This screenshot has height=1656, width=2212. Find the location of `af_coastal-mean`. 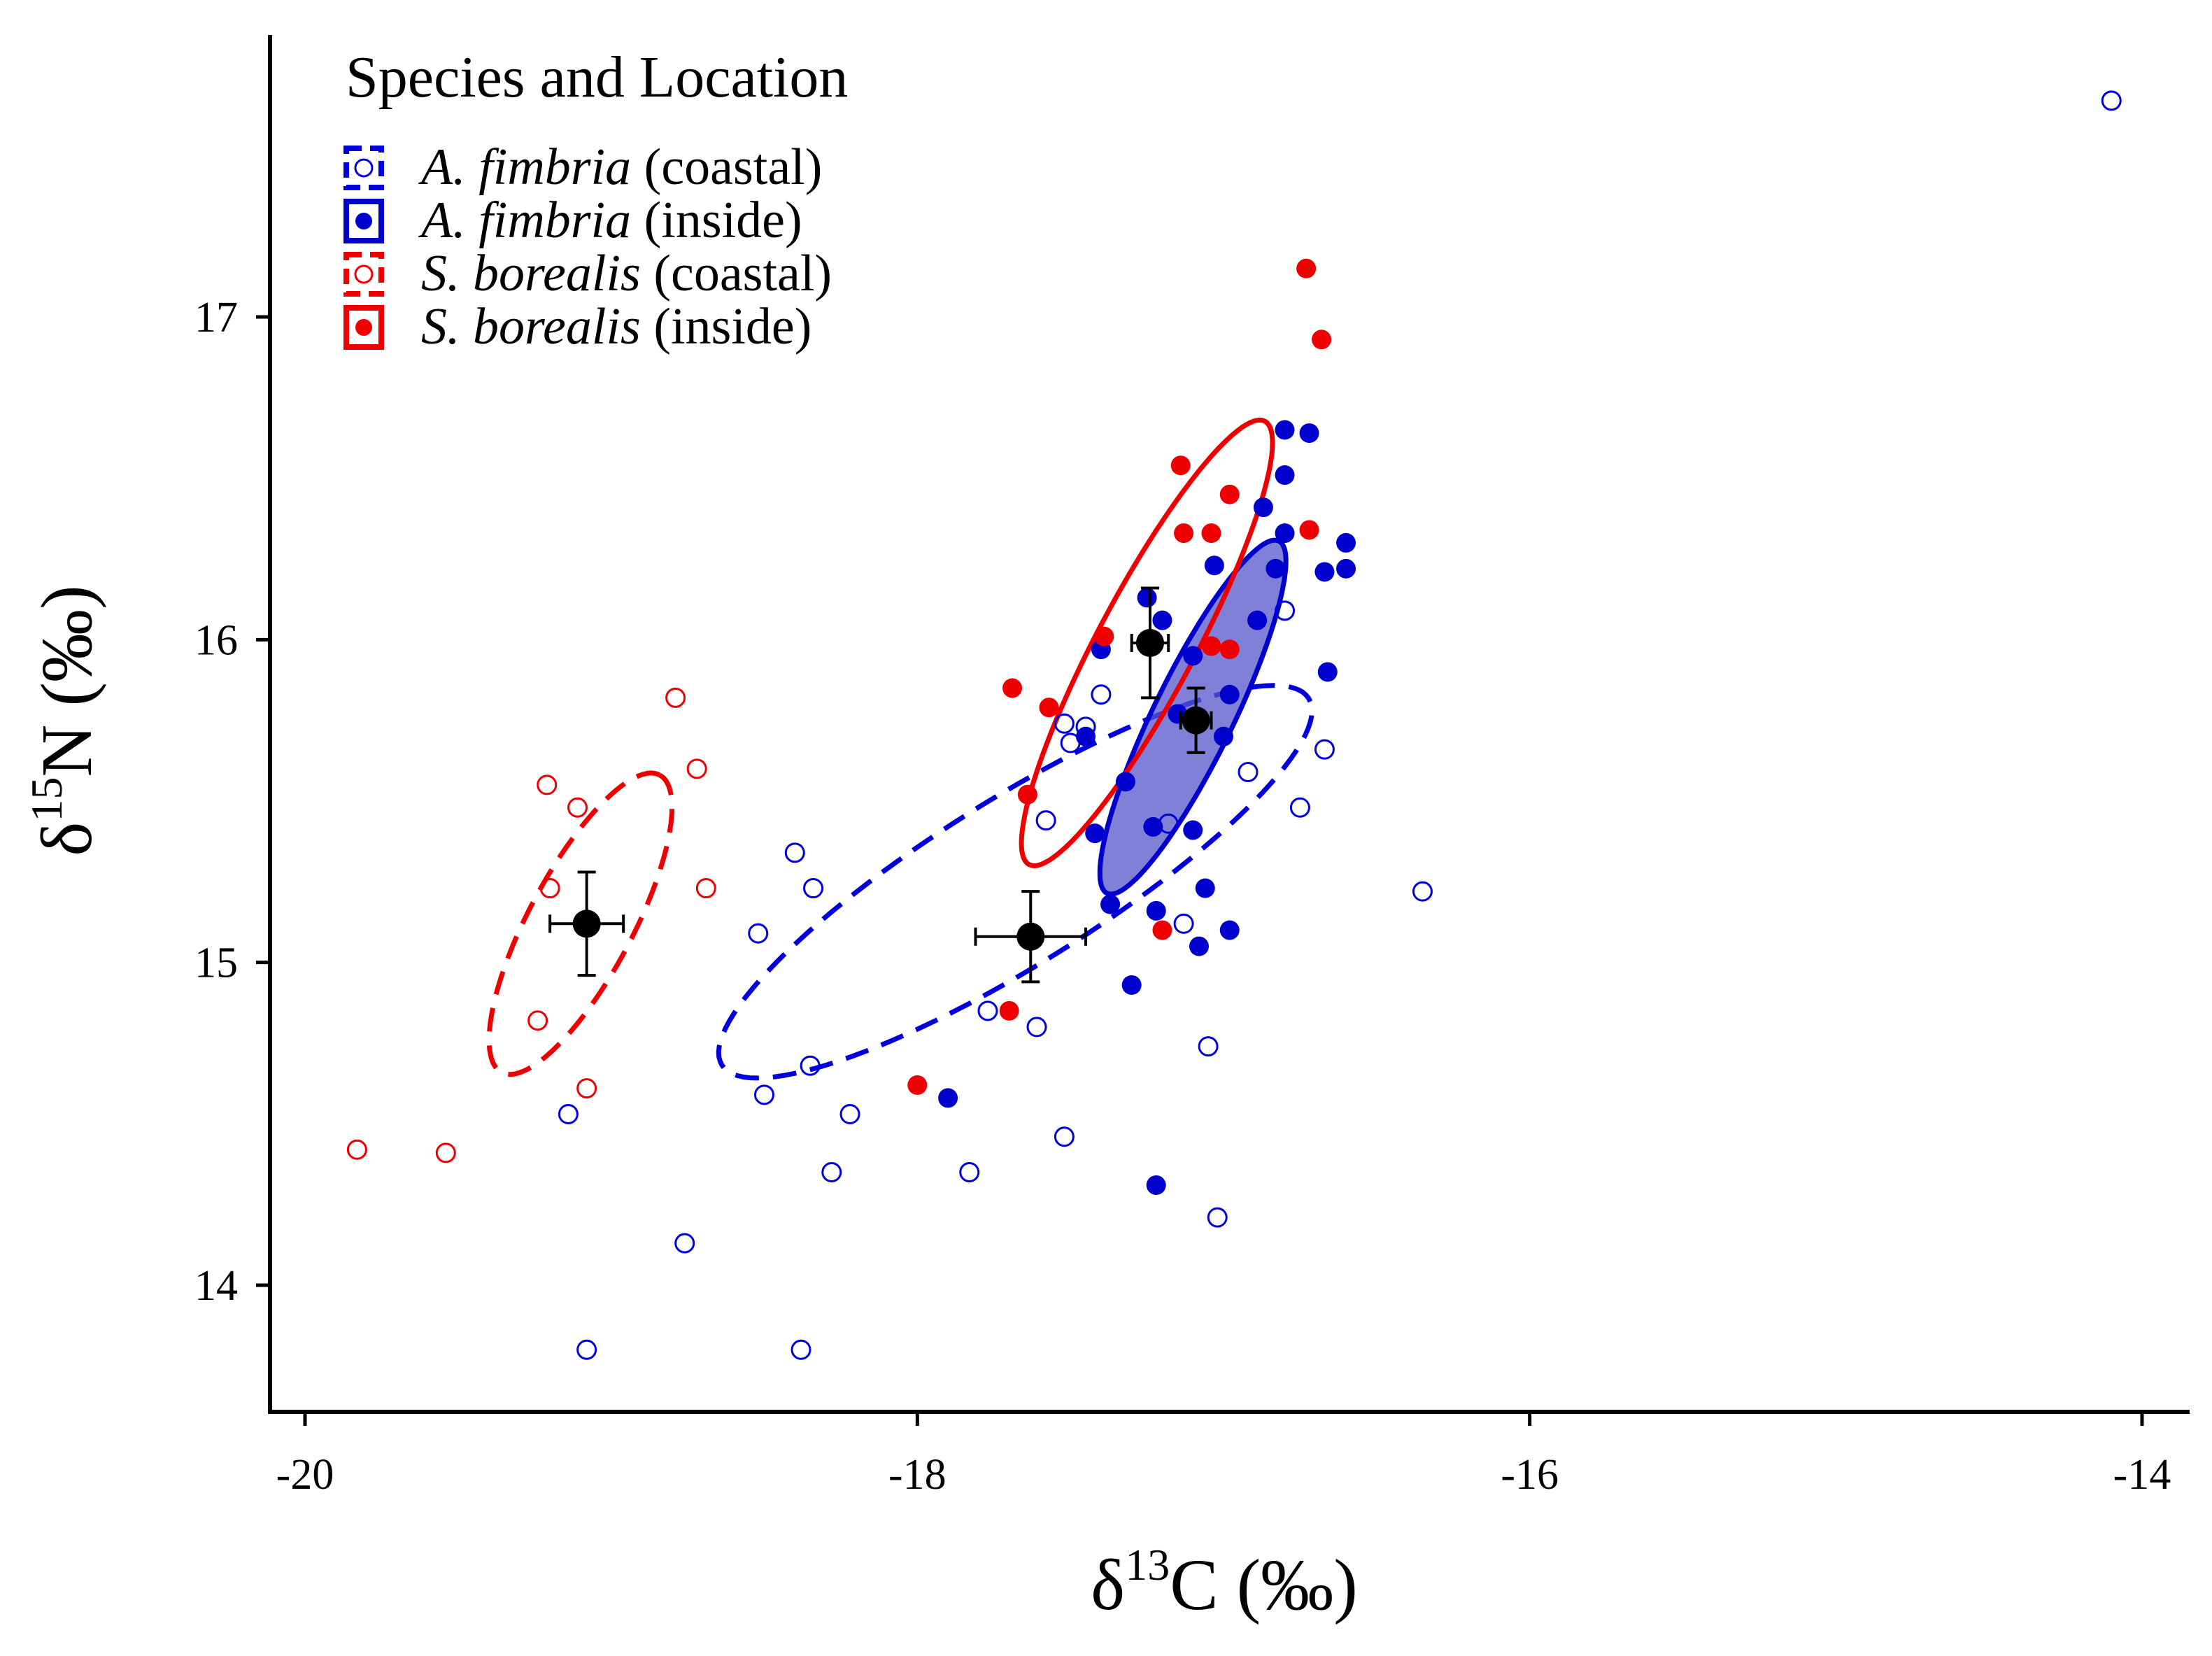

af_coastal-mean is located at coordinates (1031, 937).